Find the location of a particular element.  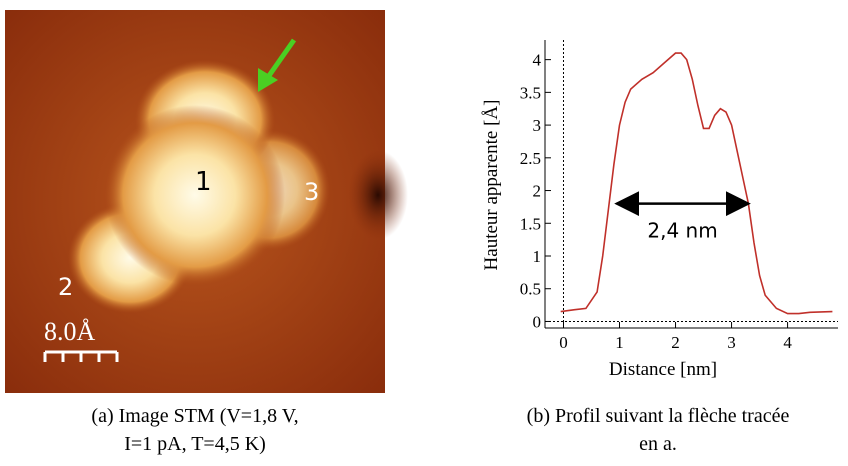

x-tick-label: 4 is located at coordinates (787, 342).